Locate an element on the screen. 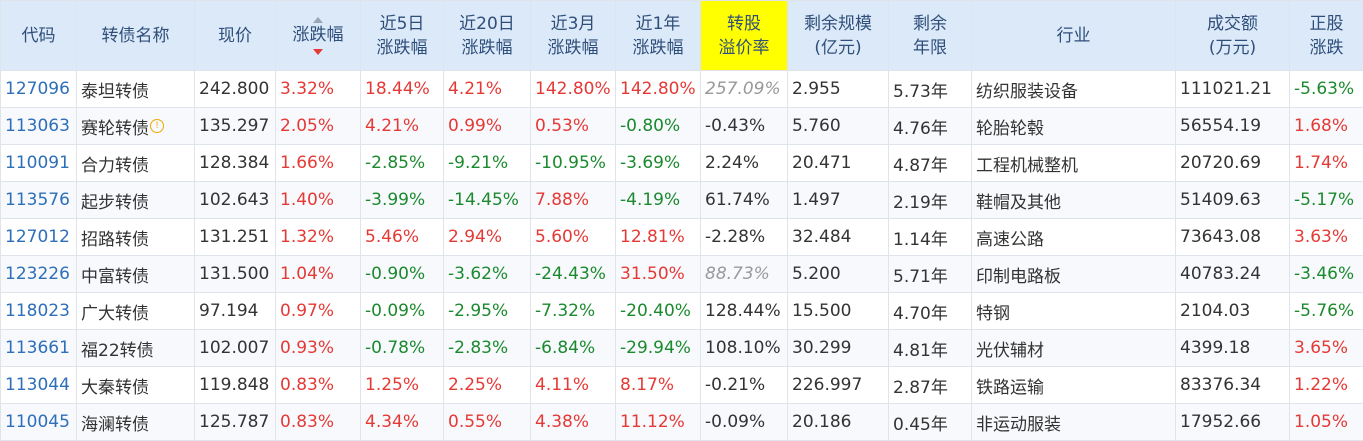  cell-change-3m: 4.38% is located at coordinates (573, 422).